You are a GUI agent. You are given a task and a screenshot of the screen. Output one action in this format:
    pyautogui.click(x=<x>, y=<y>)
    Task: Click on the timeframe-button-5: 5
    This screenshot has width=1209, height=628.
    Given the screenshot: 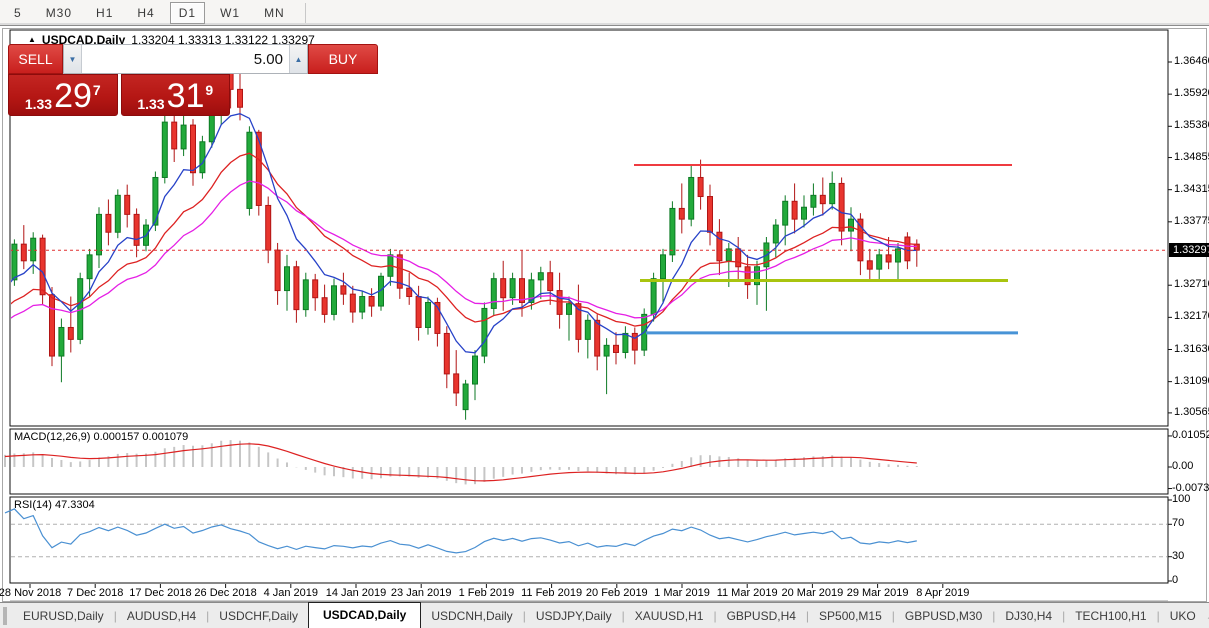 What is the action you would take?
    pyautogui.click(x=18, y=12)
    